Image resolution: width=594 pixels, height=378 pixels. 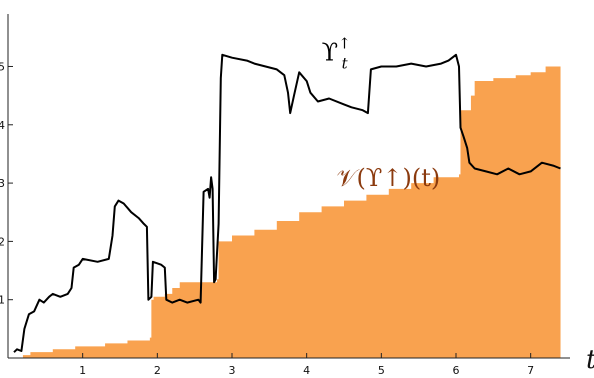 I want to click on x-tick-label: 2, so click(x=157, y=370).